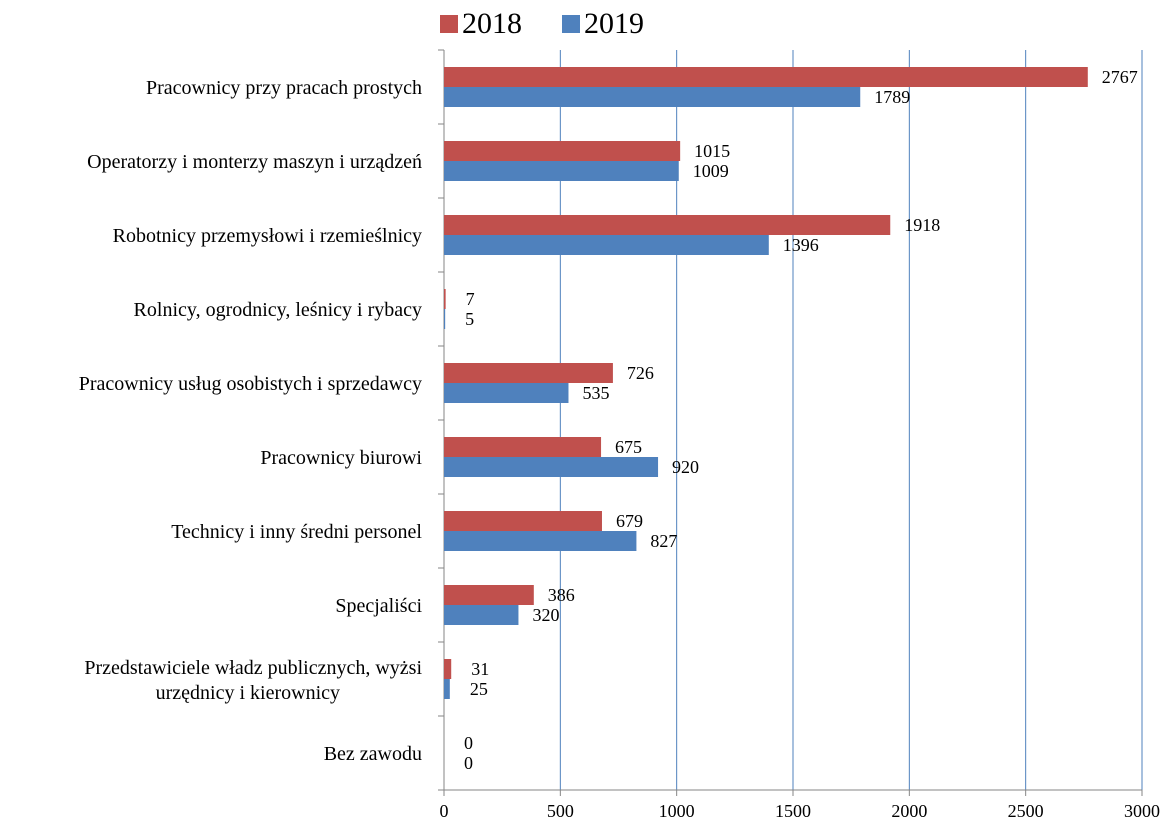  Describe the element at coordinates (801, 245) in the screenshot. I see `data-label-2019-2: 1396` at that location.